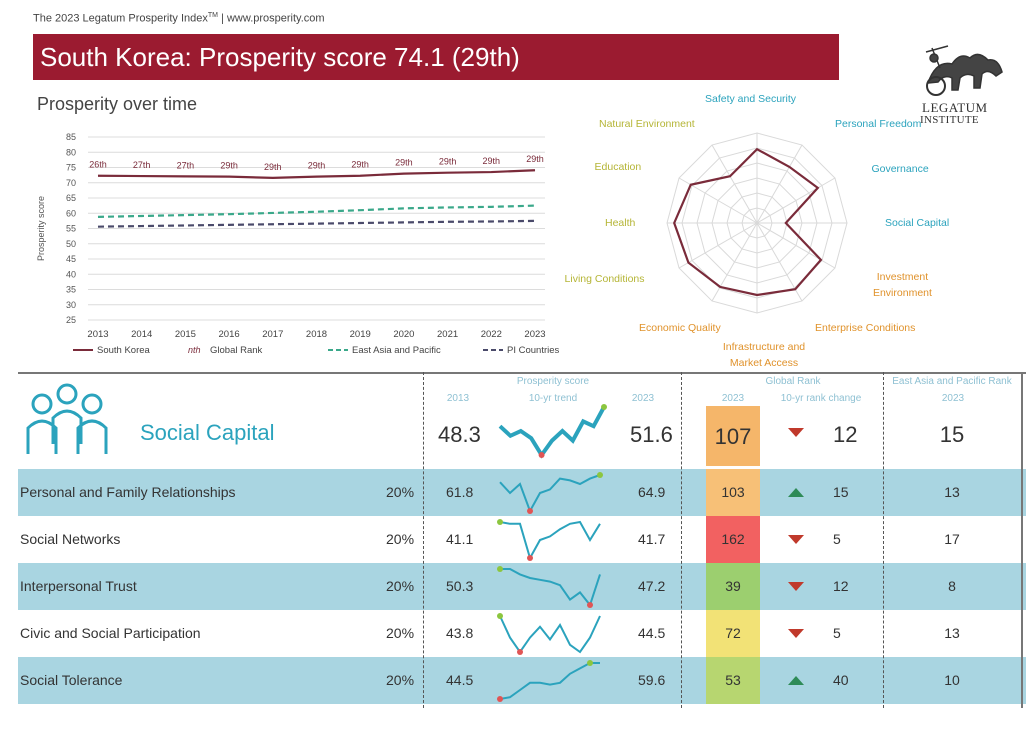 The width and height of the screenshot is (1035, 733). I want to click on row-rank: 72, so click(733, 633).